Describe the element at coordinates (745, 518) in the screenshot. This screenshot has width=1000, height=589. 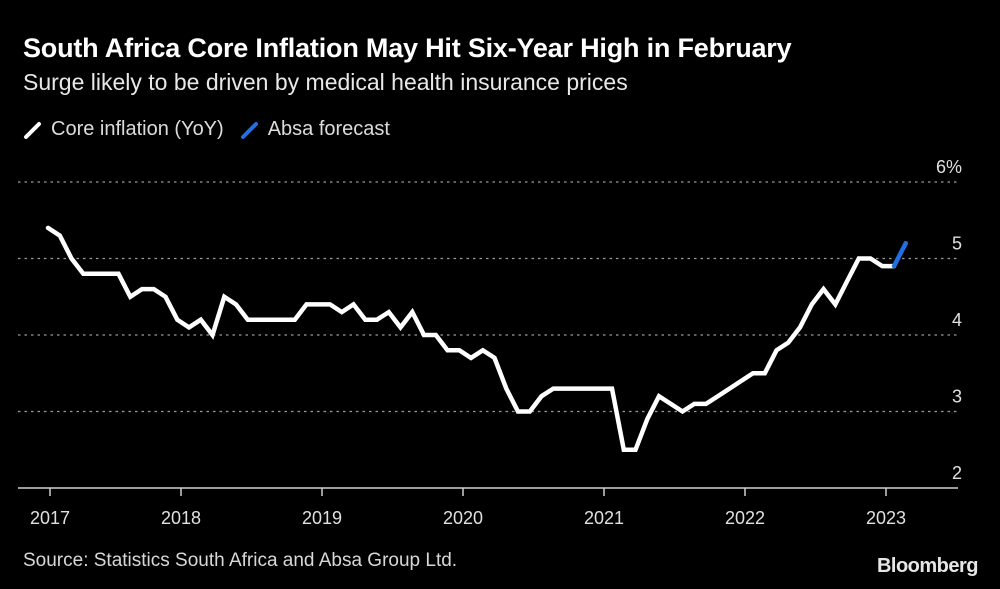
I see `x-tick-label: 2022` at that location.